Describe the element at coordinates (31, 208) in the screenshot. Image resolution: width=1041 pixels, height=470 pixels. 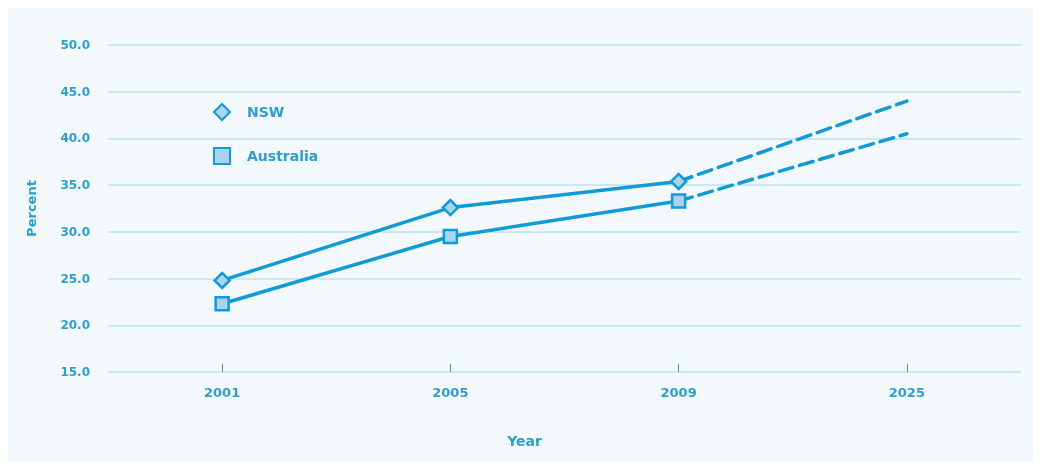
I see `y-axis-title: Percent` at that location.